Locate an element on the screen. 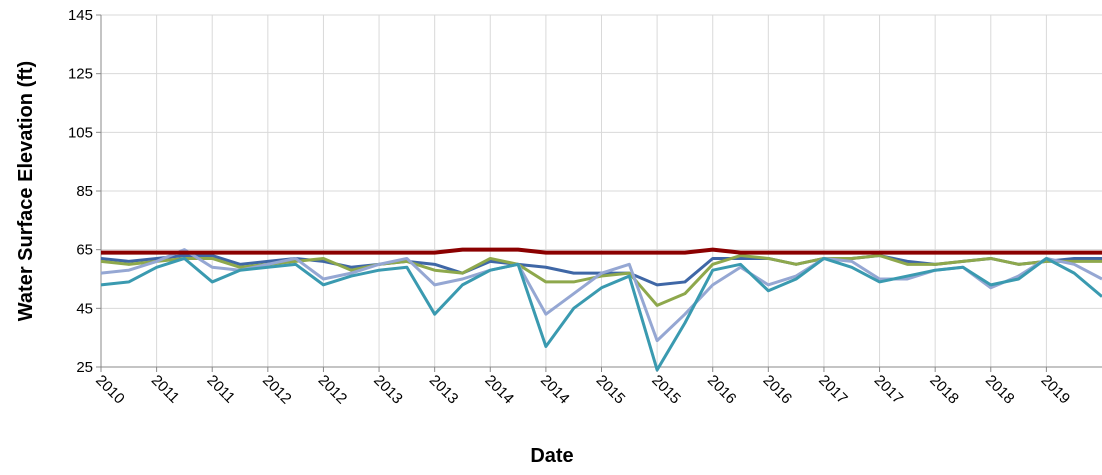 The image size is (1102, 475). x-axis-title: Date is located at coordinates (551, 456).